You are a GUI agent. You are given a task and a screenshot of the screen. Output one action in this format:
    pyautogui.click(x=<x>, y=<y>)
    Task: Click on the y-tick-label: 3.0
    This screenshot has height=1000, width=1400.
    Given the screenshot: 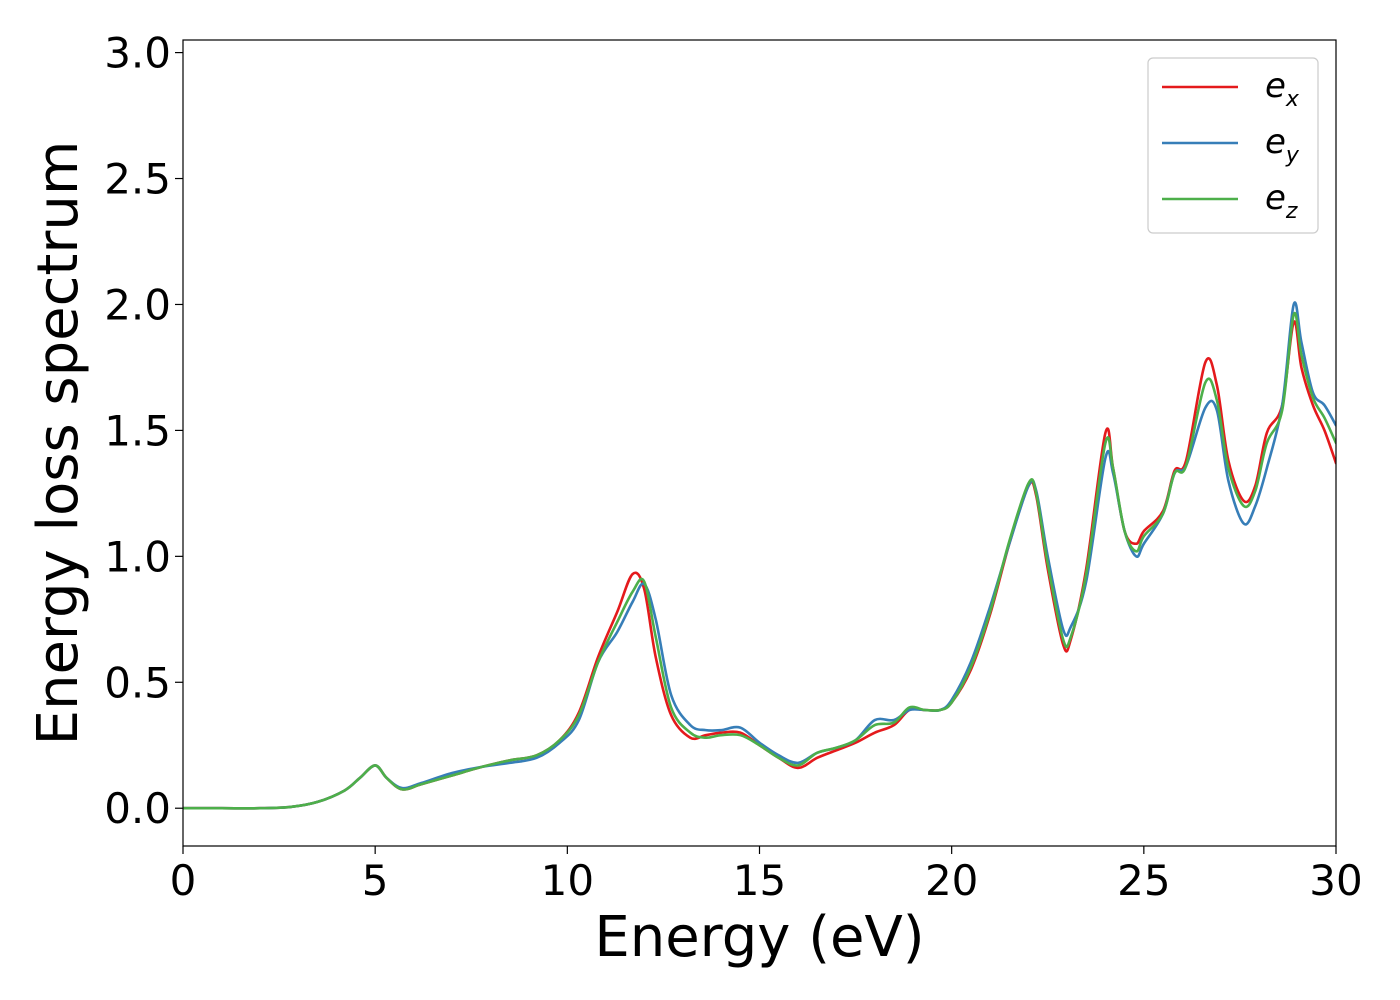 What is the action you would take?
    pyautogui.click(x=137, y=53)
    